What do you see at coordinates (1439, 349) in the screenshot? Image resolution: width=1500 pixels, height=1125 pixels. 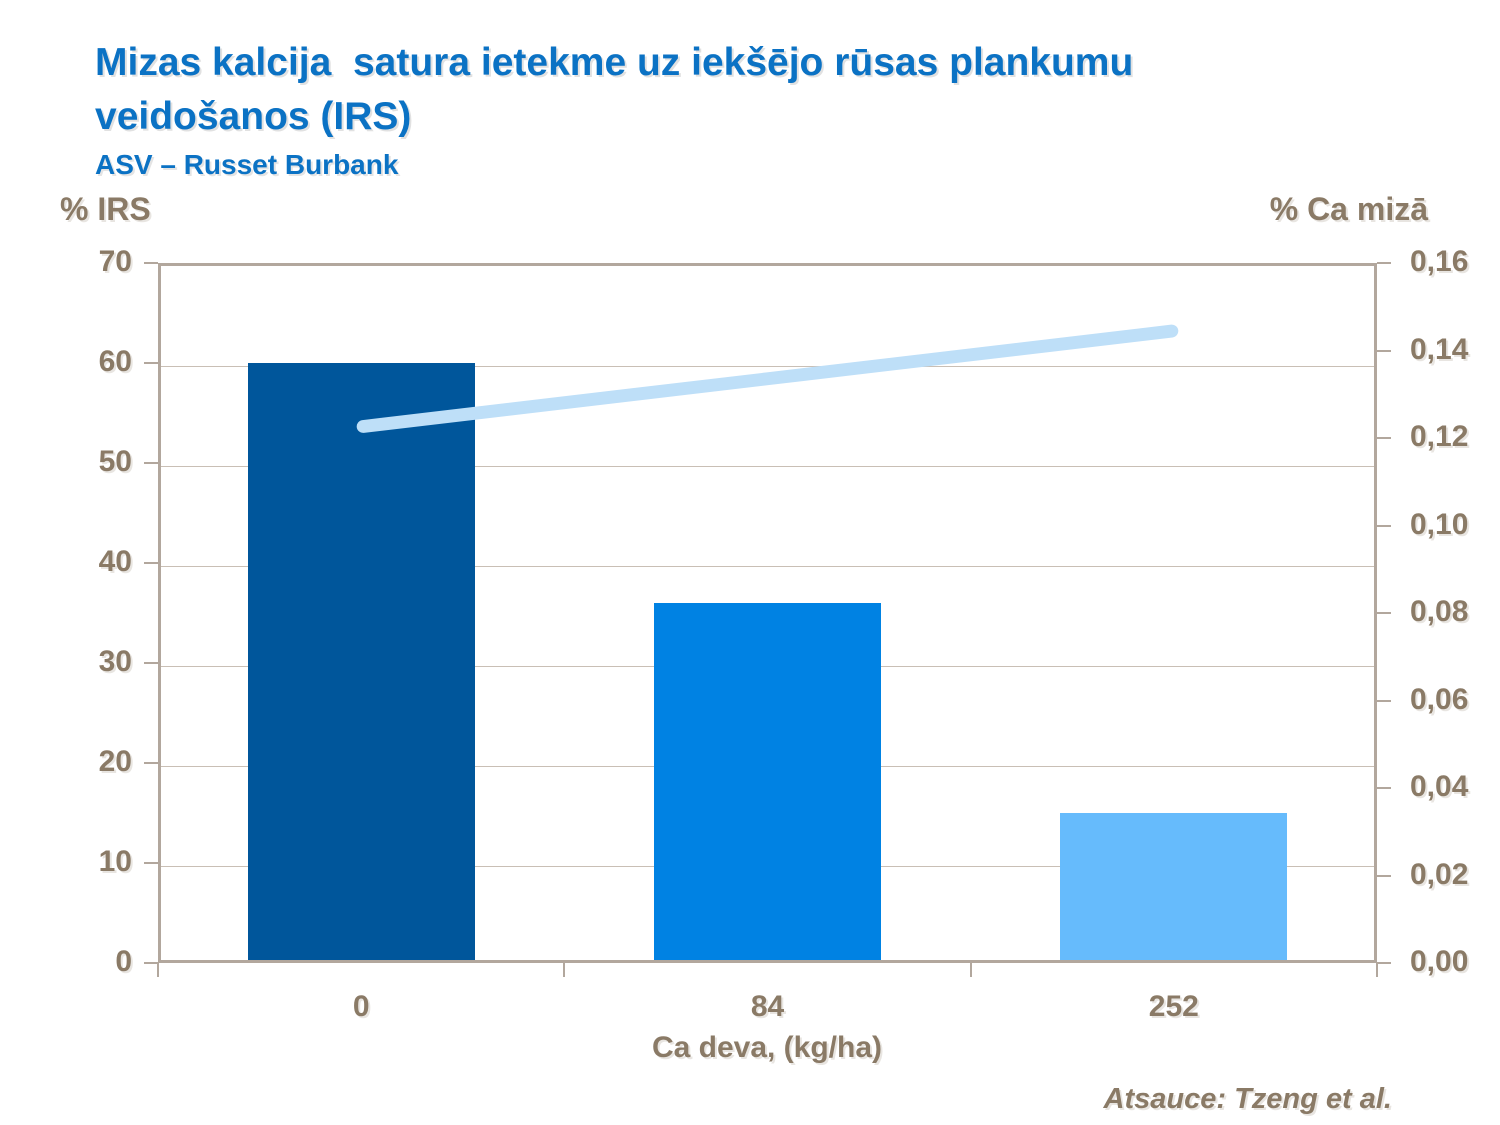 I see `right-axis-tick-label: 0,14` at bounding box center [1439, 349].